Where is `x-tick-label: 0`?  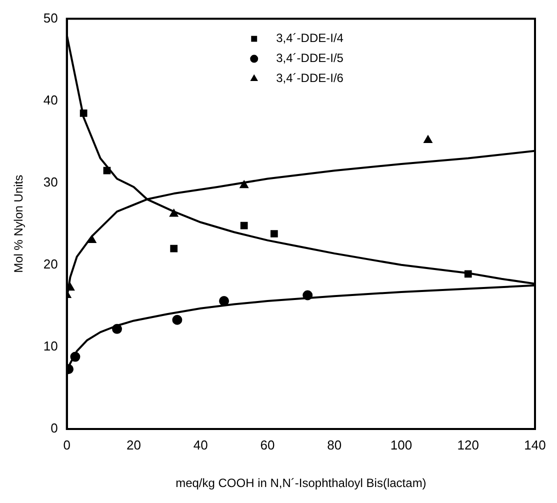
x-tick-label: 0 is located at coordinates (66, 444).